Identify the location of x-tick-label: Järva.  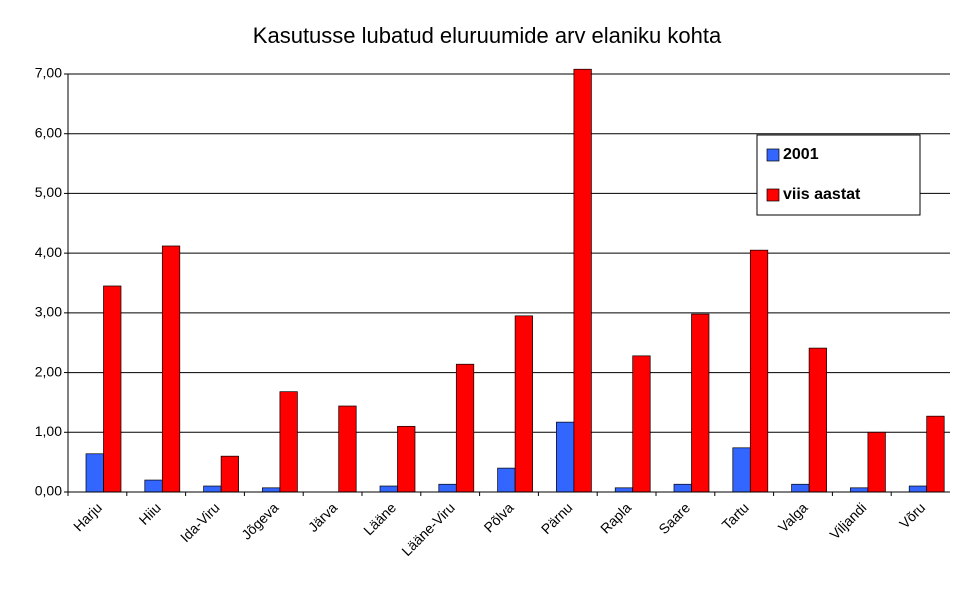
(323, 517).